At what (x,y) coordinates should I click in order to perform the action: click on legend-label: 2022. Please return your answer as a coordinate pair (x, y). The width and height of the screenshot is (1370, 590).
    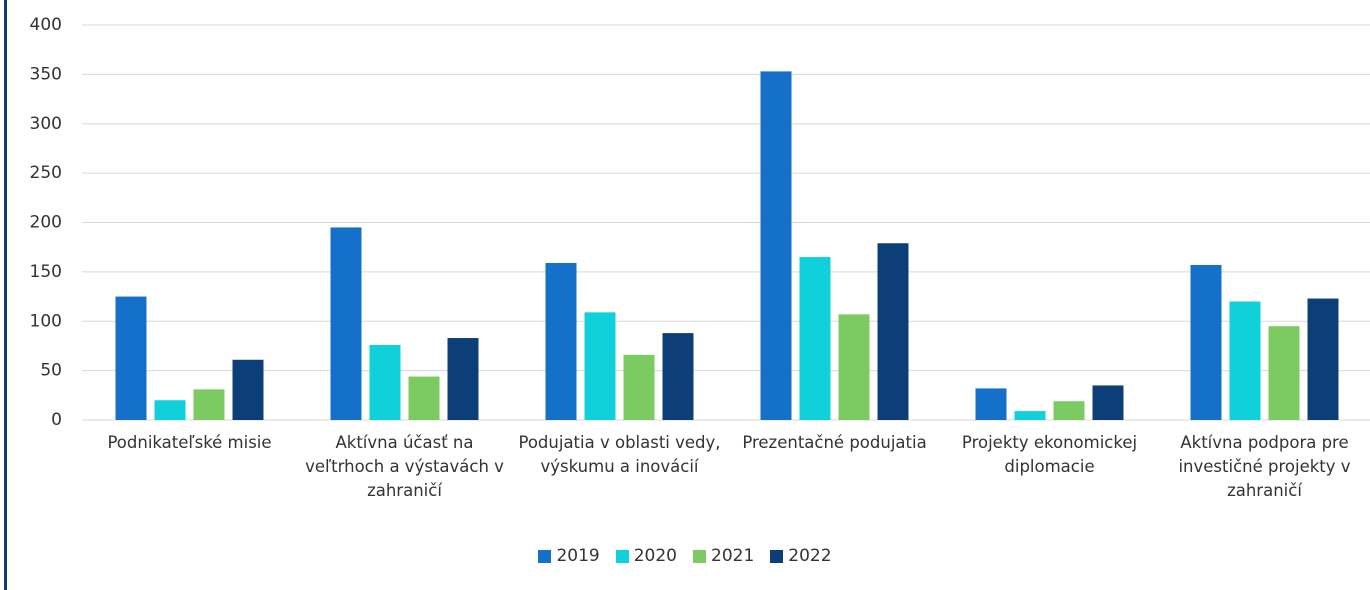
    Looking at the image, I should click on (810, 556).